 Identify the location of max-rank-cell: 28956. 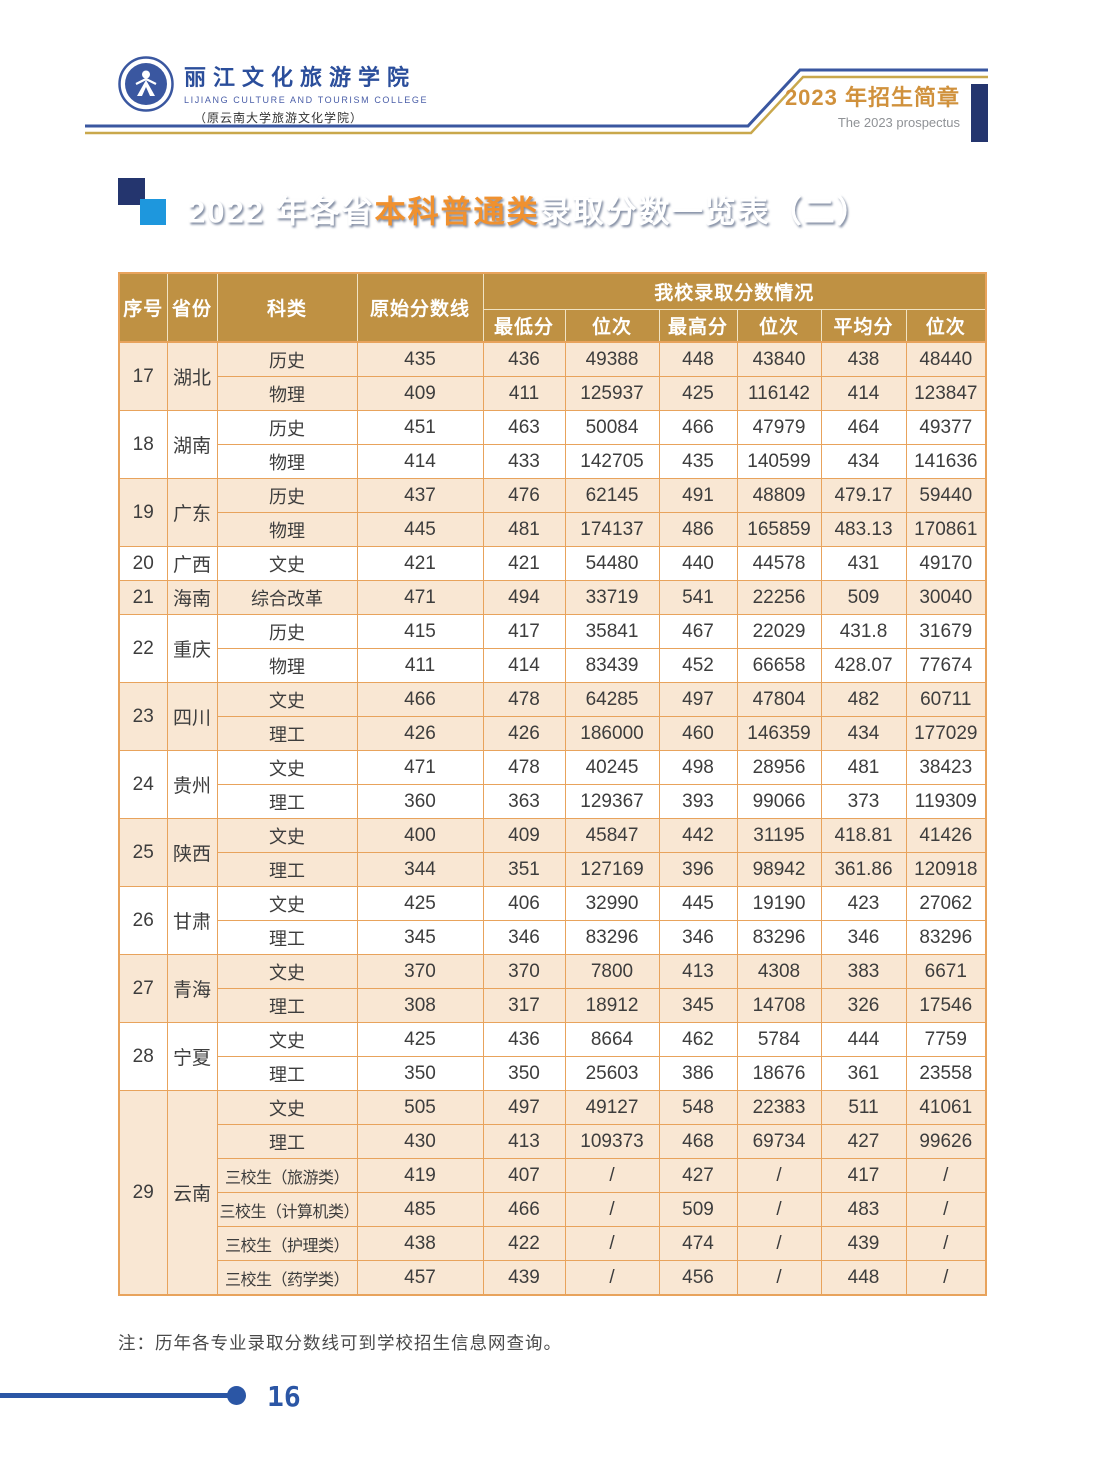
(779, 767).